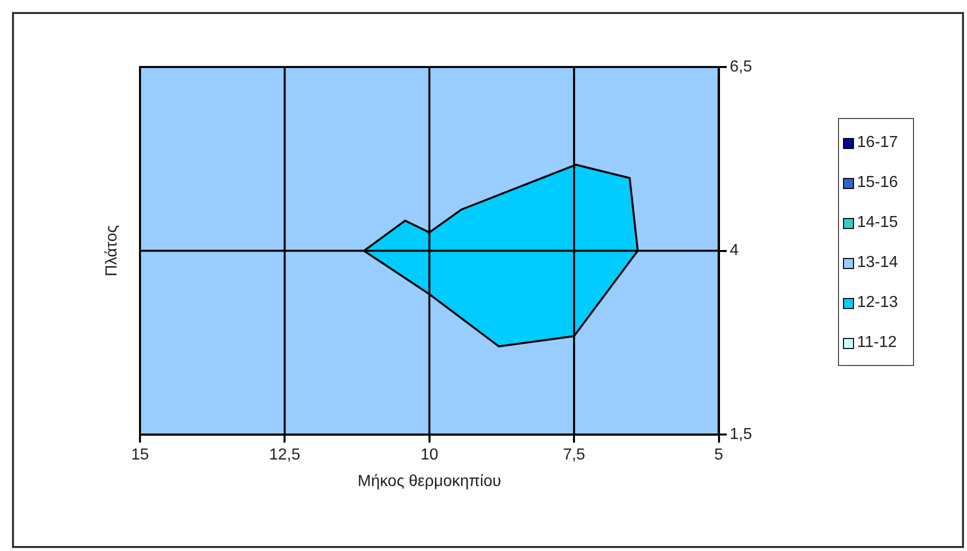 The height and width of the screenshot is (551, 967). Describe the element at coordinates (719, 455) in the screenshot. I see `x-tick-label: 5` at that location.